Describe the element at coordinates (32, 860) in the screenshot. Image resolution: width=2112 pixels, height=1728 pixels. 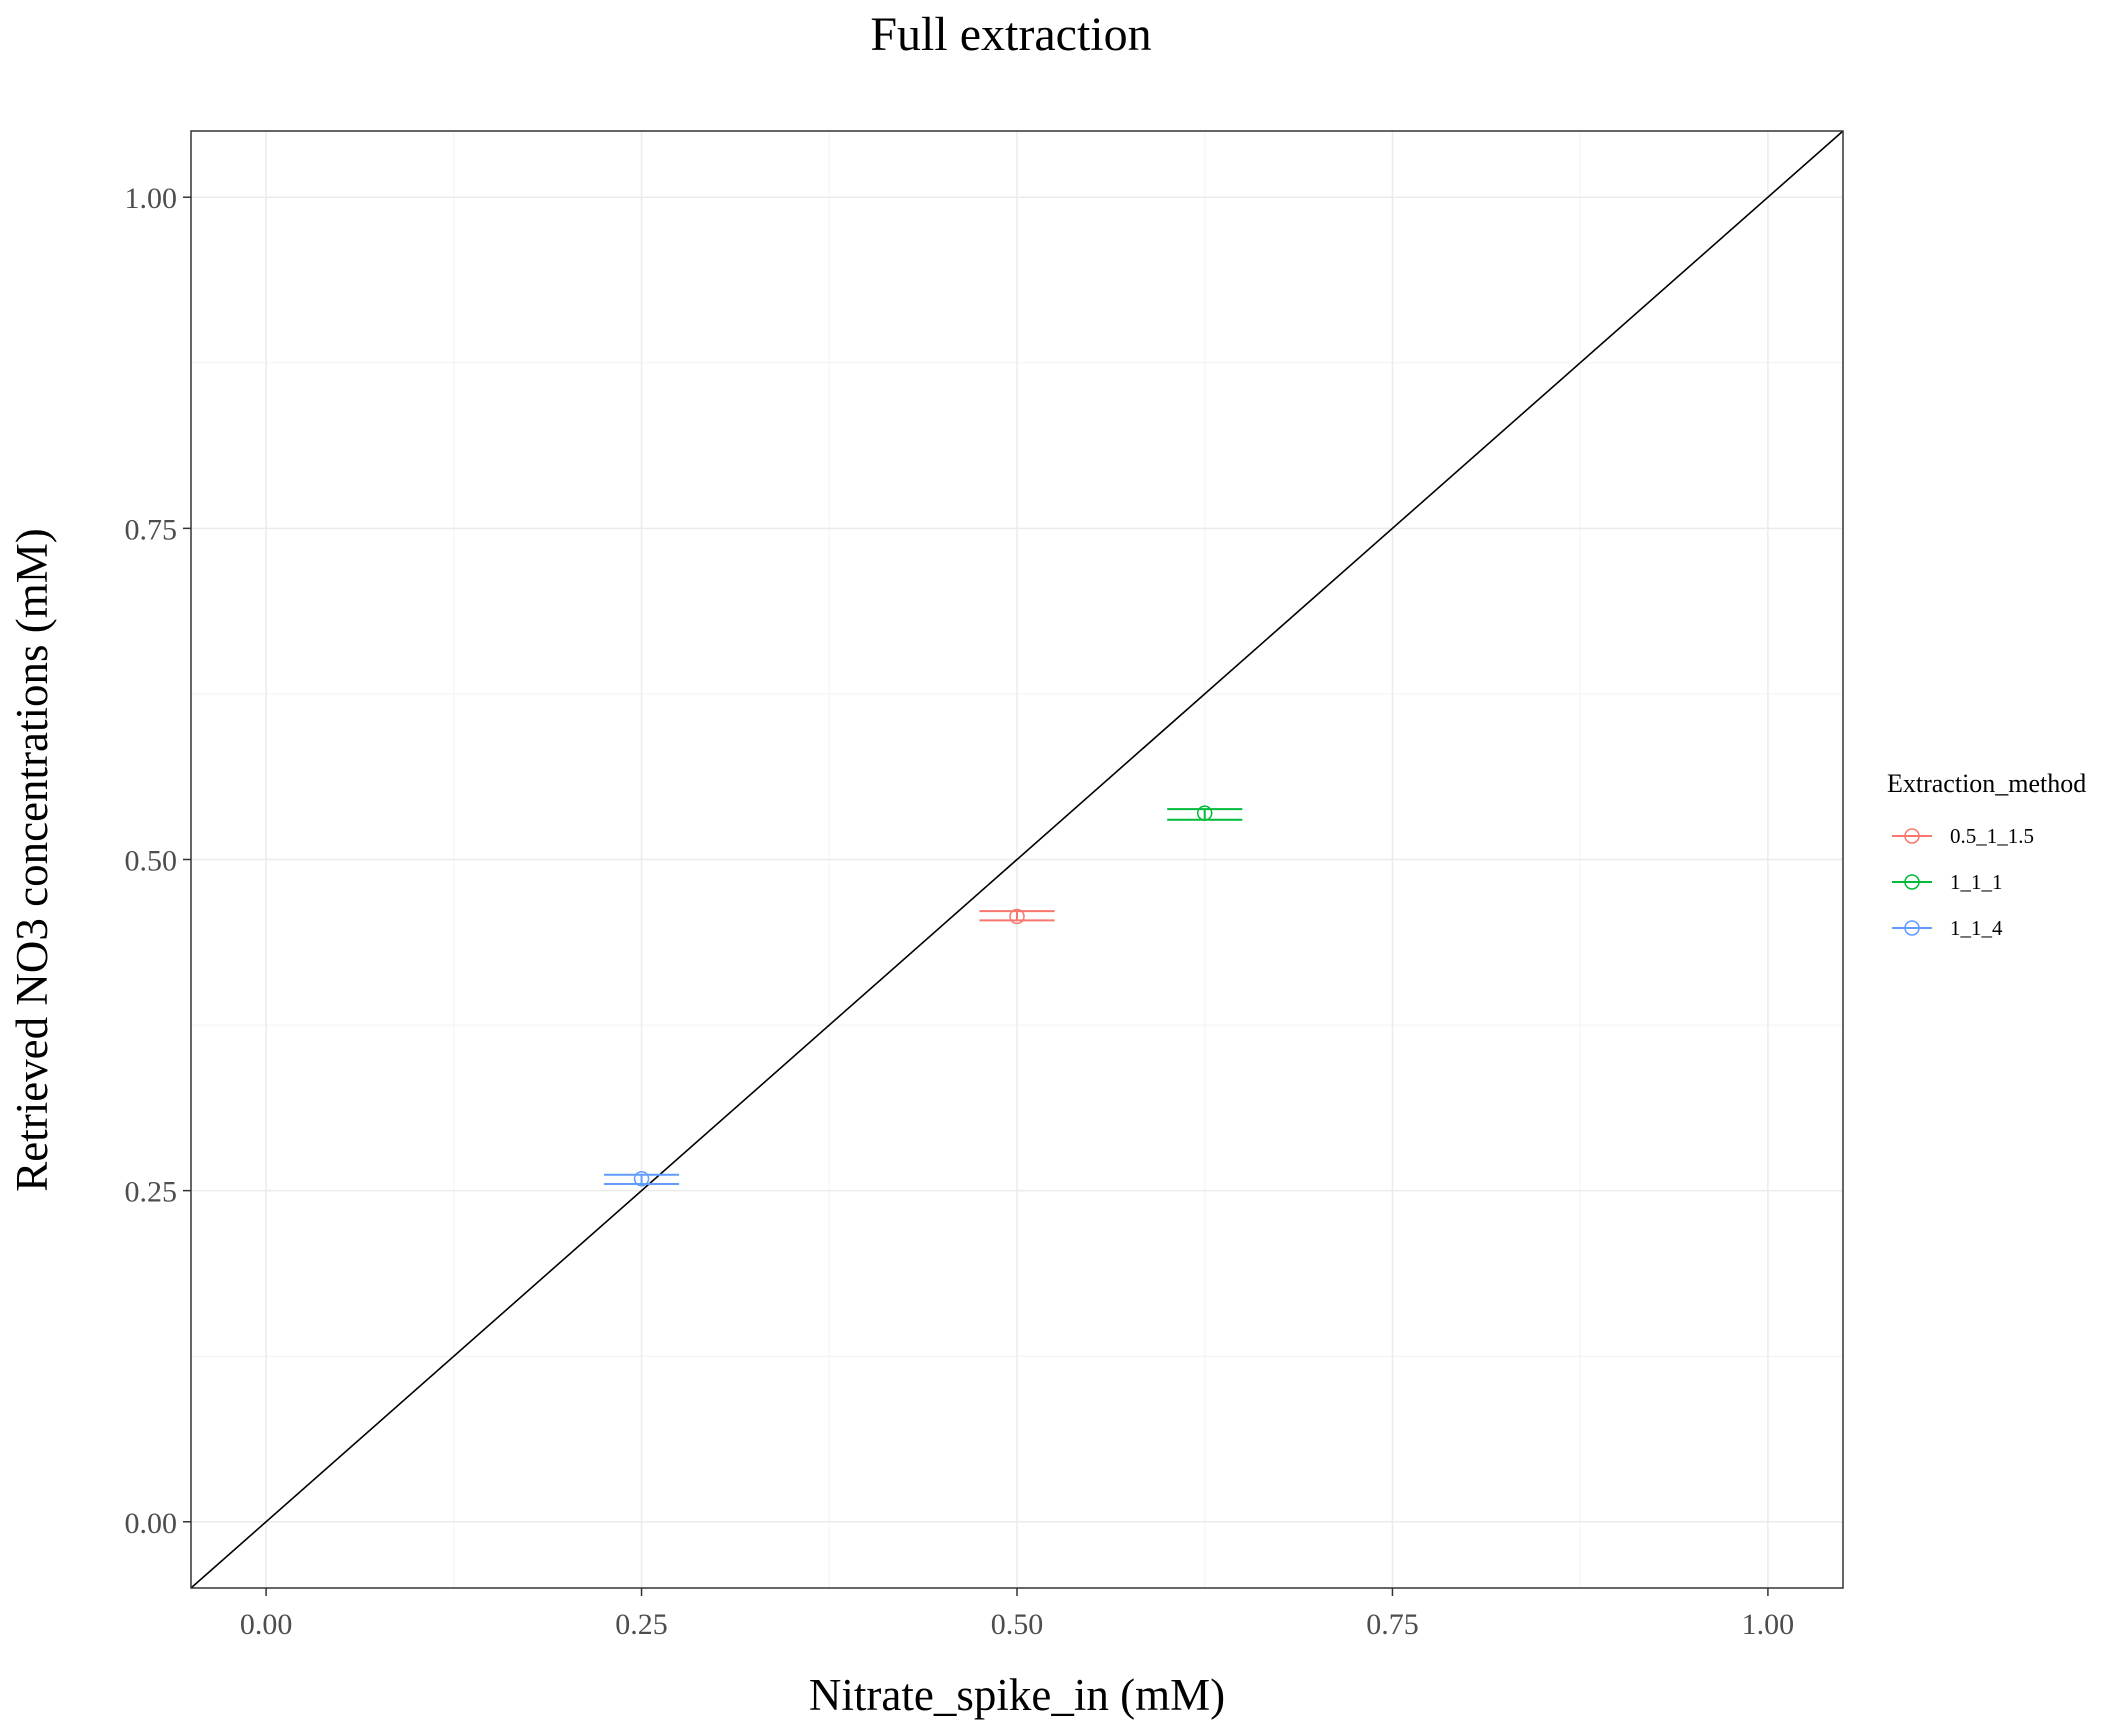
I see `y-axis-label: Retrieved NO3 concentrations (mM)` at that location.